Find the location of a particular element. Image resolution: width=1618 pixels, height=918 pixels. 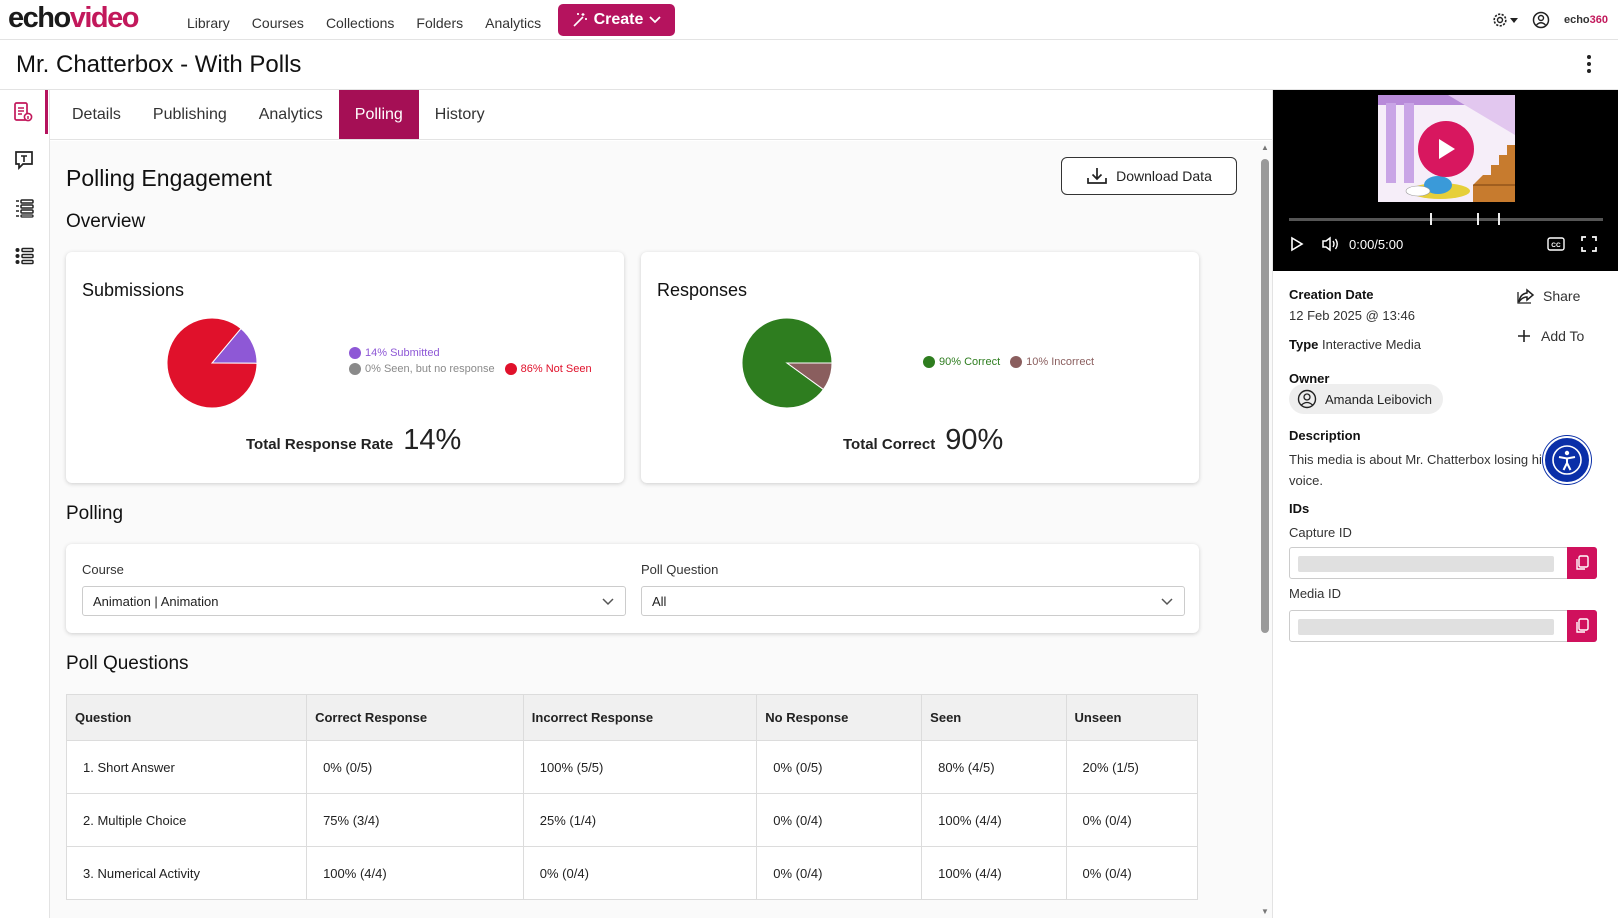

rail-chapters is located at coordinates (24, 208).